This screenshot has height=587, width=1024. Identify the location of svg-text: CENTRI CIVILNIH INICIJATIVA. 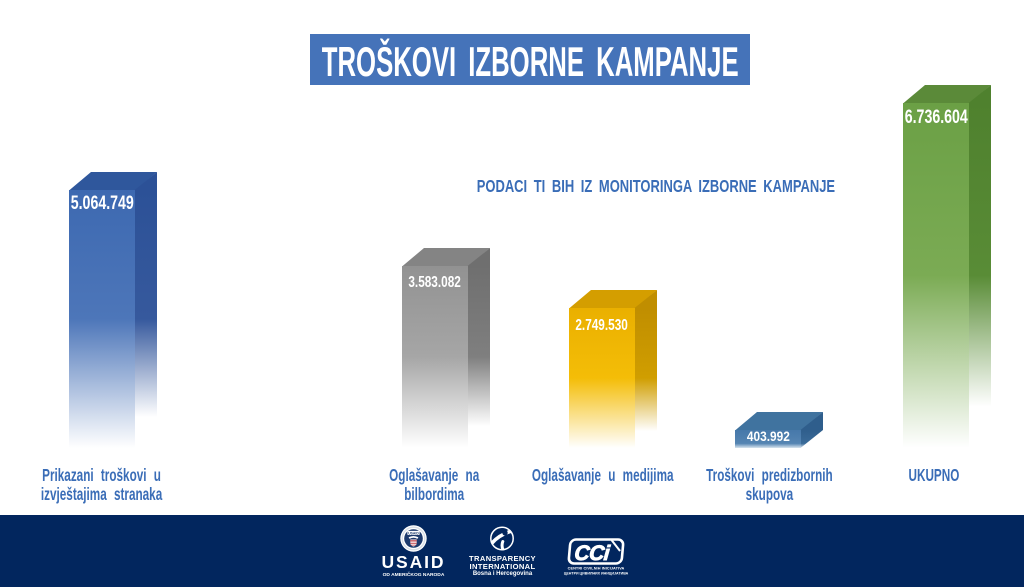
(596, 568).